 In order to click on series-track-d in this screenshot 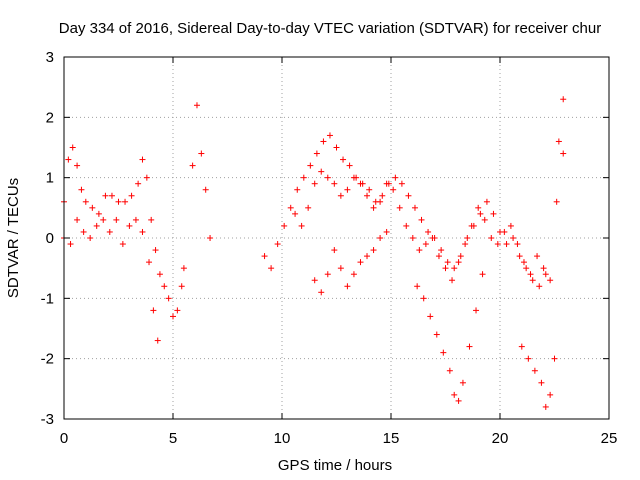, I will do `click(405, 211)`.